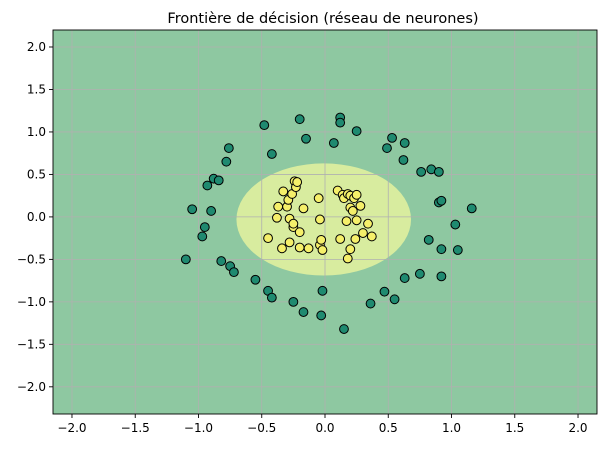  Describe the element at coordinates (324, 428) in the screenshot. I see `x-tick-label-4: 0.0` at that location.